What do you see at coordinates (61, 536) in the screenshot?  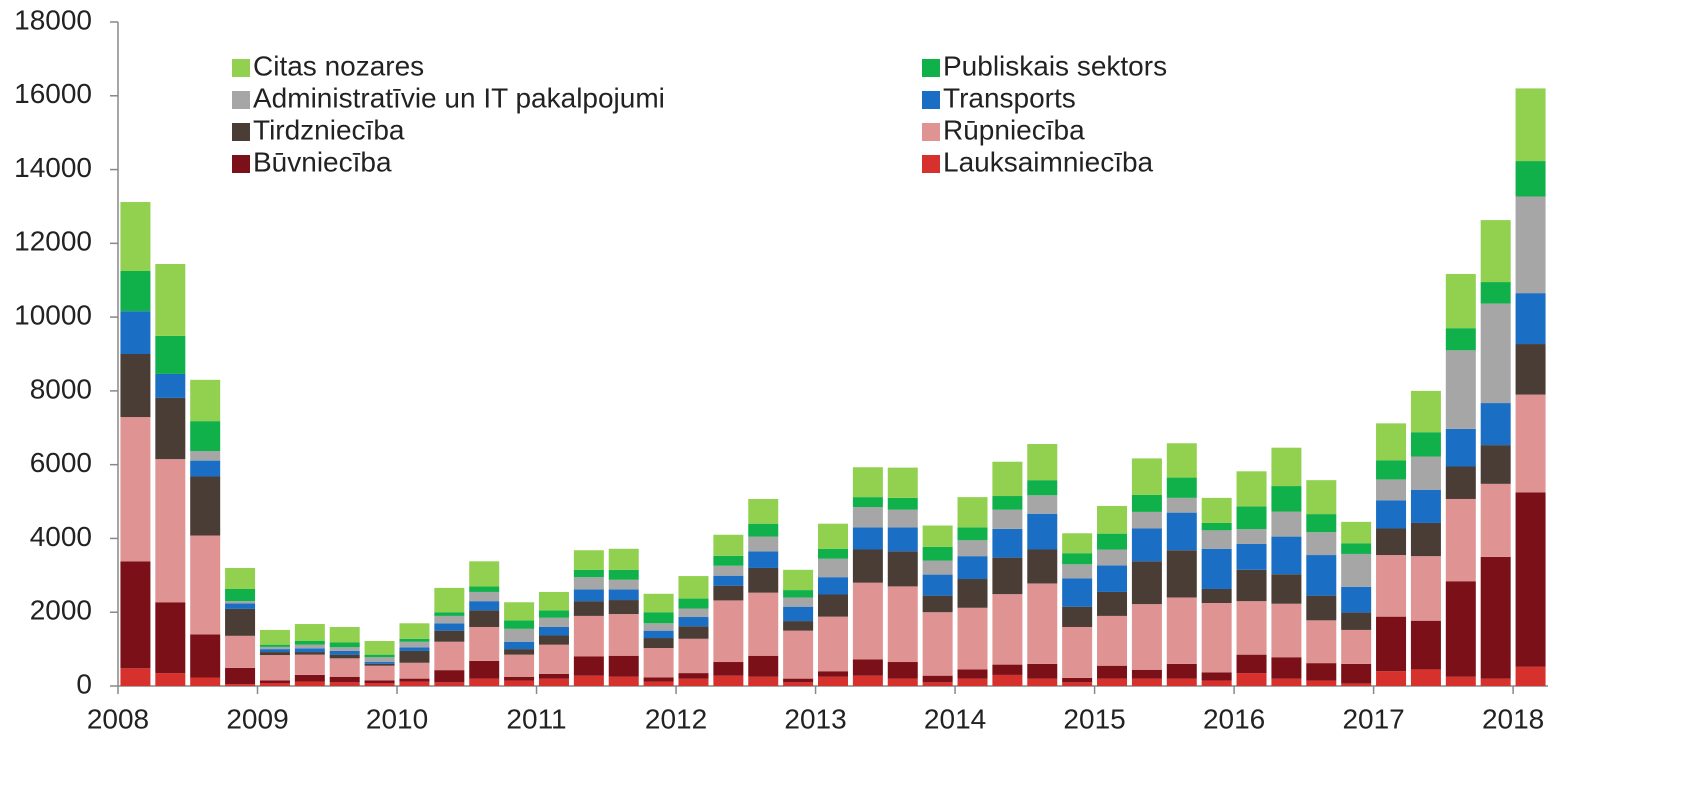 I see `y-tick-label: 4000` at bounding box center [61, 536].